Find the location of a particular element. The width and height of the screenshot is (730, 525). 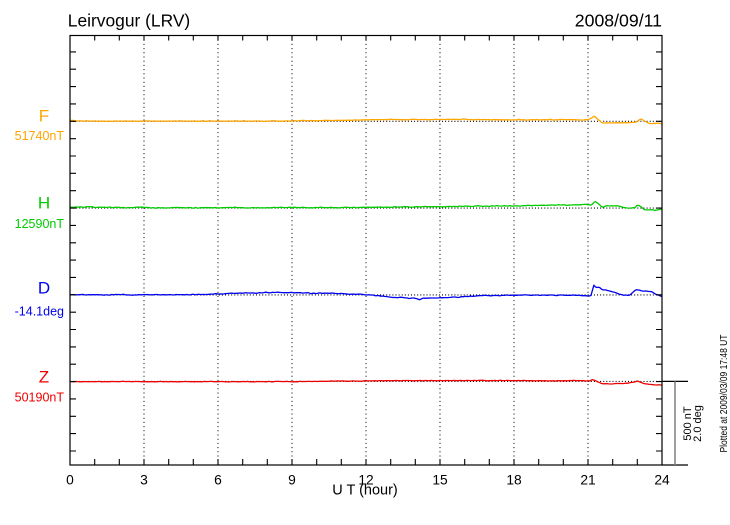

svg-text: -14.1deg is located at coordinates (39, 312).